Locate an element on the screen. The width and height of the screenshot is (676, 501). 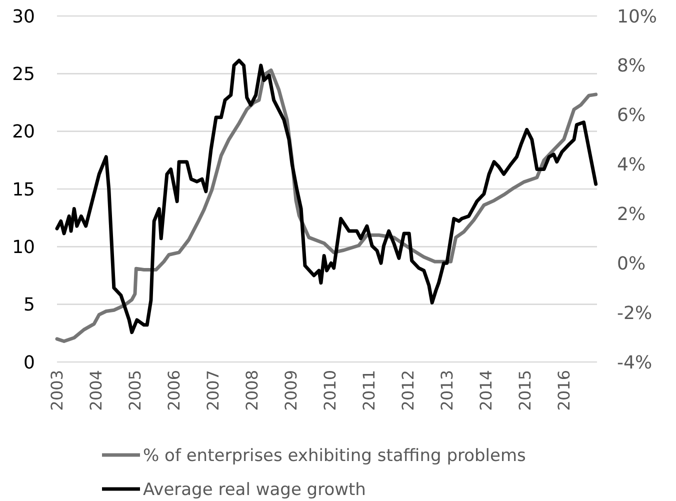
y2-tick-label: 2% is located at coordinates (631, 215).